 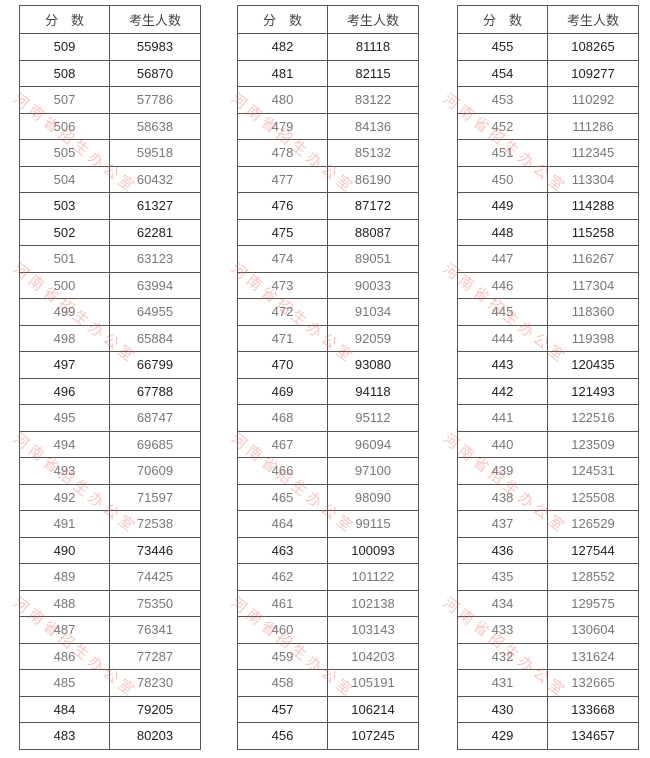 I want to click on table-row: 451 112345, so click(x=548, y=153).